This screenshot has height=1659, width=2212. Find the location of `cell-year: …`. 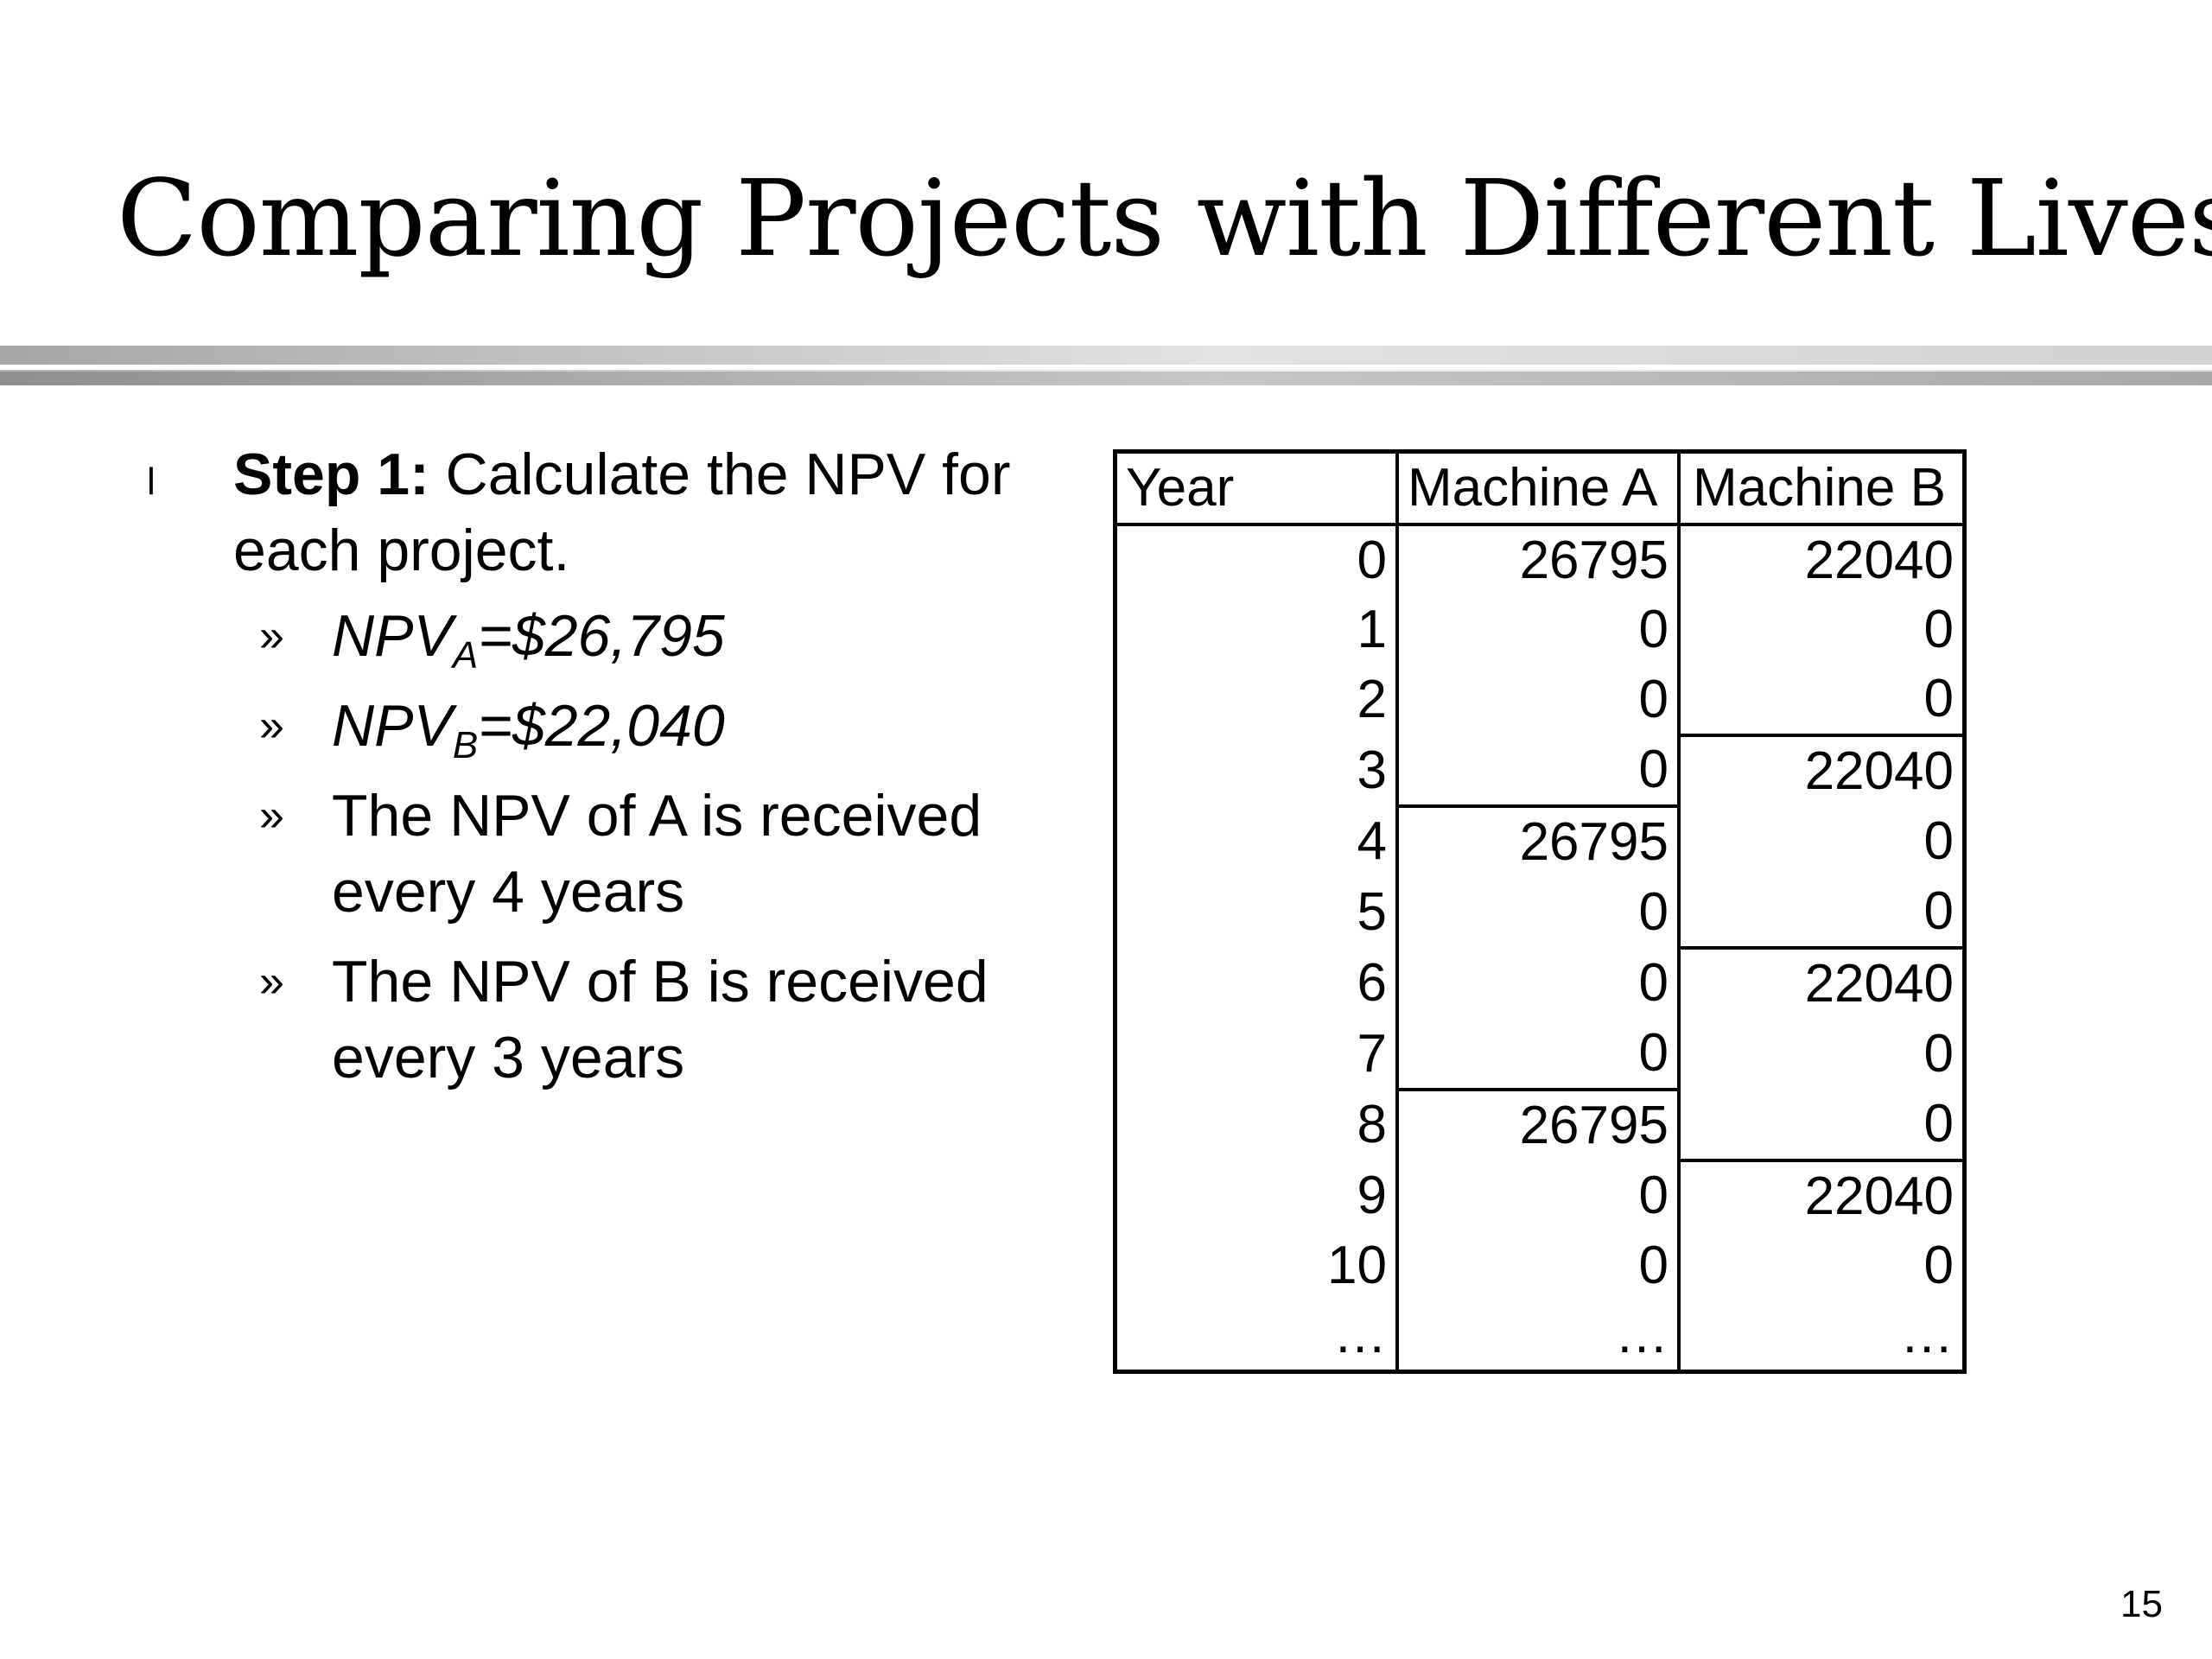

cell-year: … is located at coordinates (1257, 1336).